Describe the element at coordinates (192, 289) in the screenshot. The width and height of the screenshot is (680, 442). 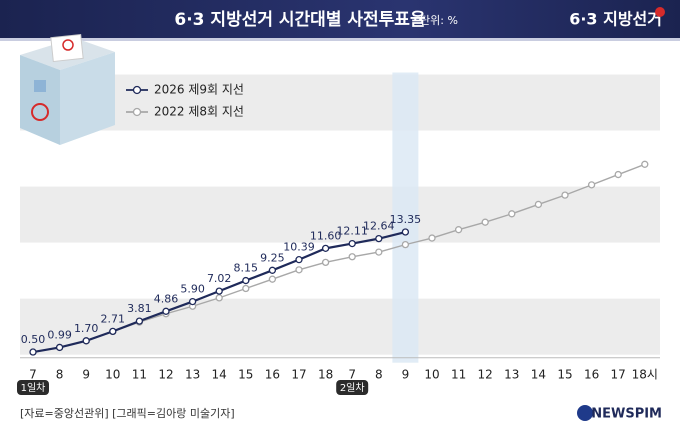
I see `value-label: 5.90` at that location.